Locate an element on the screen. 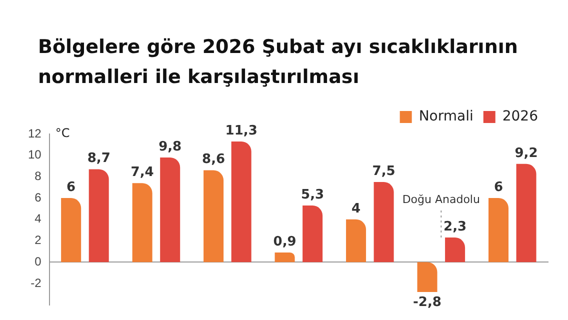 Image resolution: width=568 pixels, height=320 pixels. data-label: 9,2 is located at coordinates (526, 153).